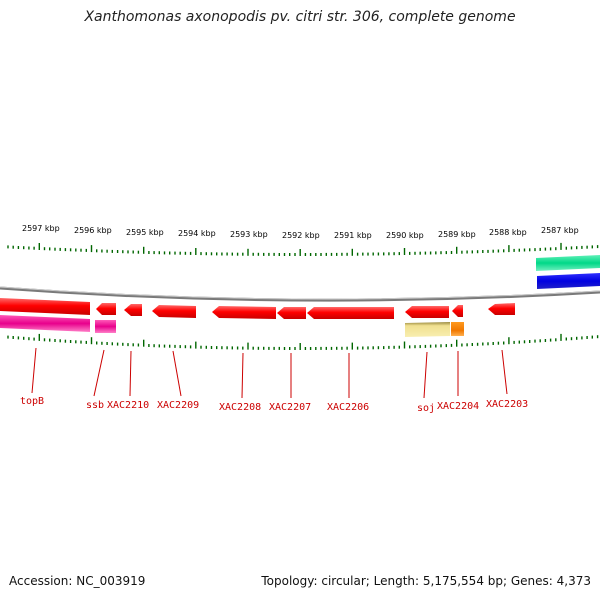  I want to click on feature-band-green, so click(568, 263).